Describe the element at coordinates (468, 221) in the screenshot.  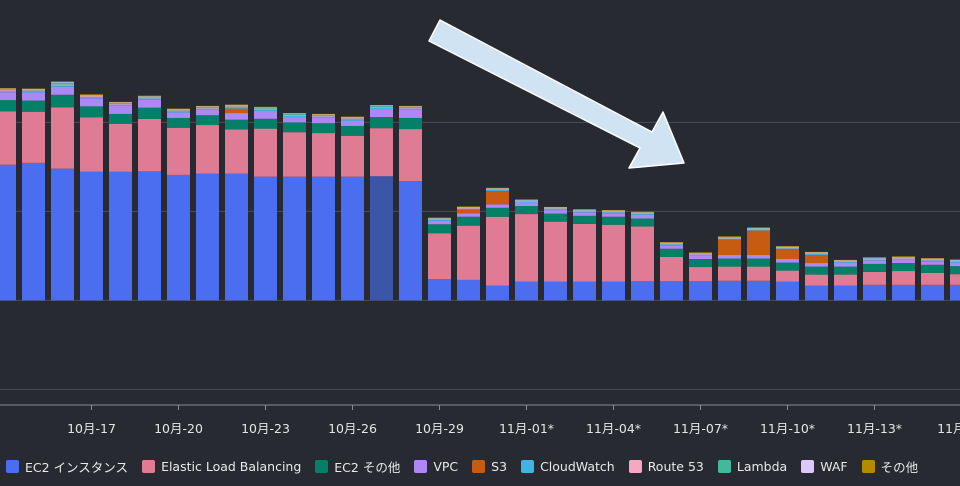
I see `bar-16-ec2-その他` at that location.